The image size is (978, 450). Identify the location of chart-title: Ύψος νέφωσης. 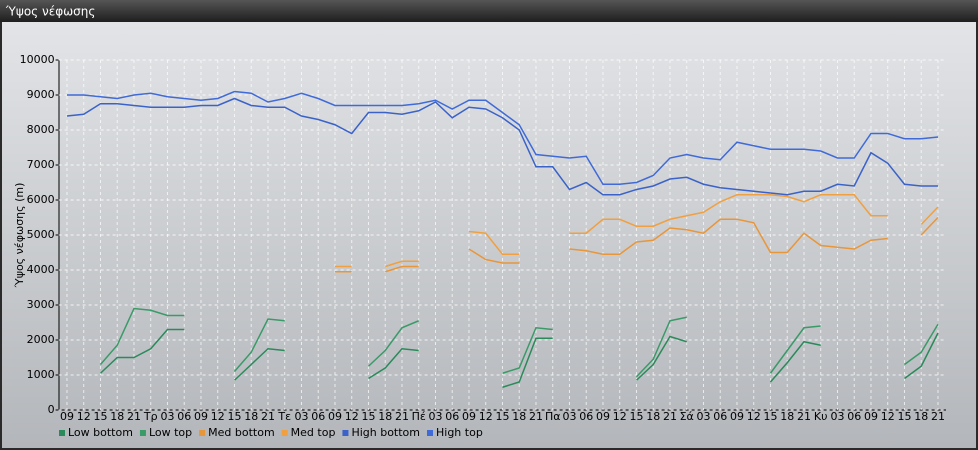
(50, 12).